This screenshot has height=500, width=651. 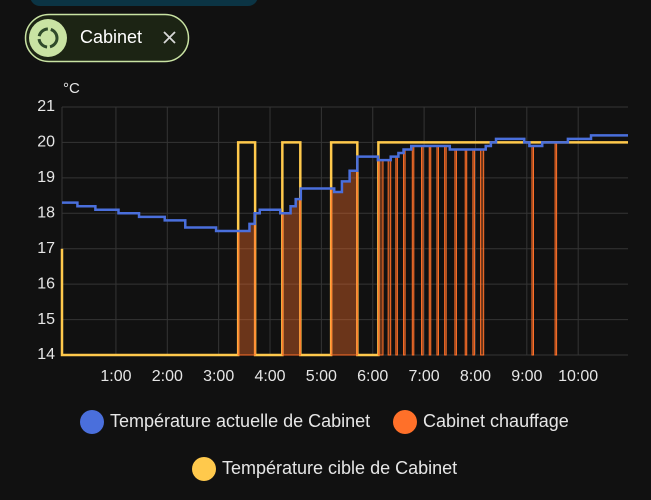 What do you see at coordinates (115, 376) in the screenshot?
I see `x-tick-label: 1:00` at bounding box center [115, 376].